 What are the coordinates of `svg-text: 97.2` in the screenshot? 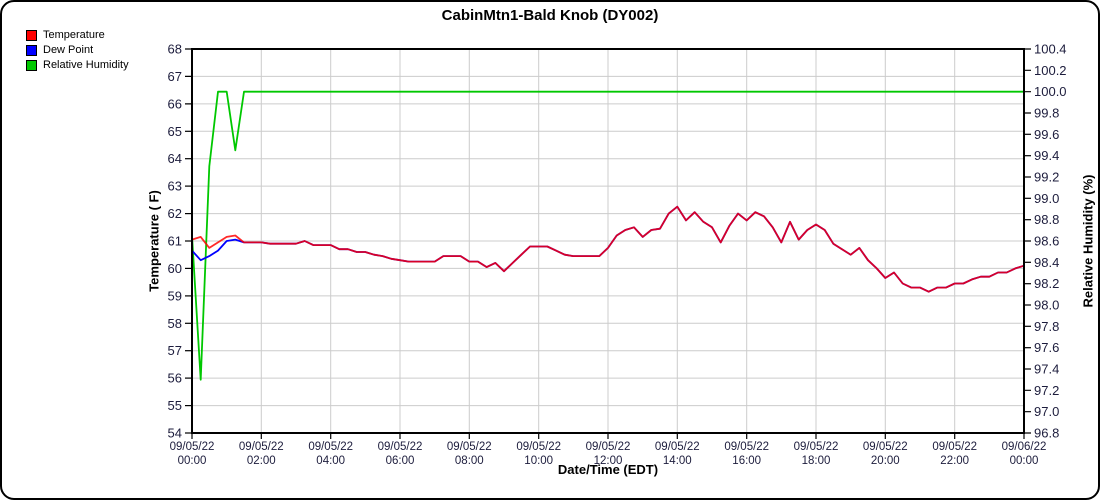 It's located at (1046, 390).